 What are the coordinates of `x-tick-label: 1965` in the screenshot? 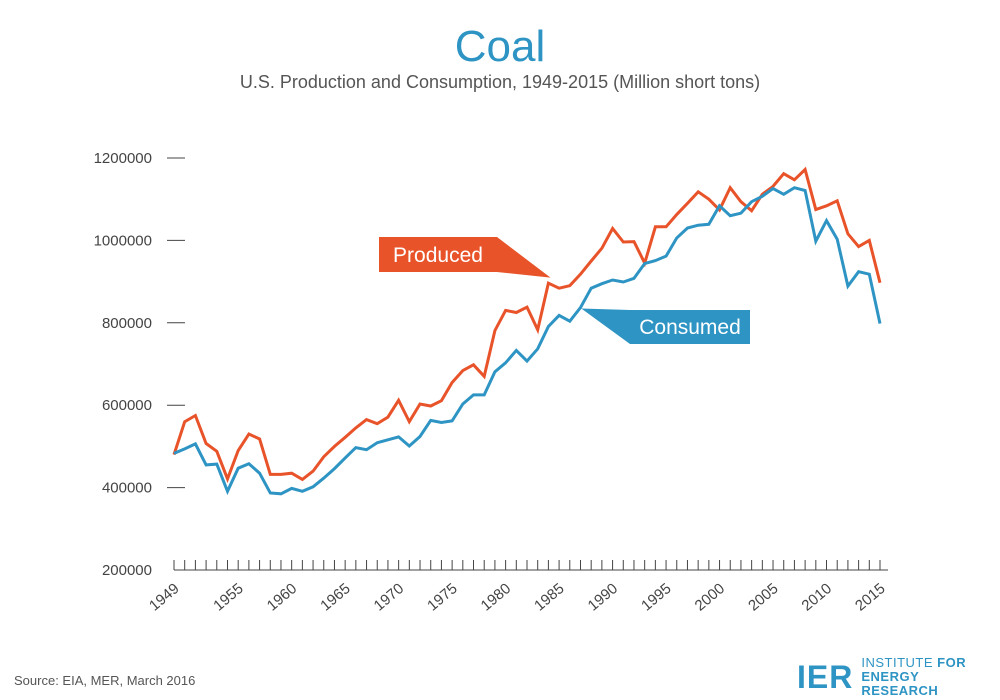 It's located at (335, 597).